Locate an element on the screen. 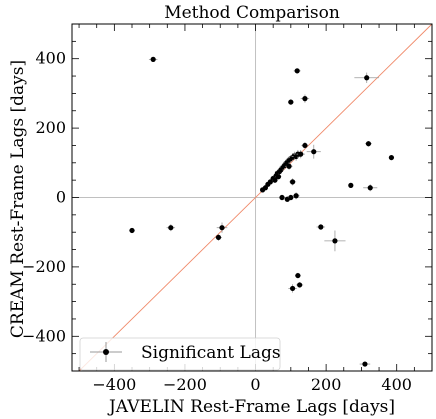  y-tick-label: −200 is located at coordinates (44, 266).